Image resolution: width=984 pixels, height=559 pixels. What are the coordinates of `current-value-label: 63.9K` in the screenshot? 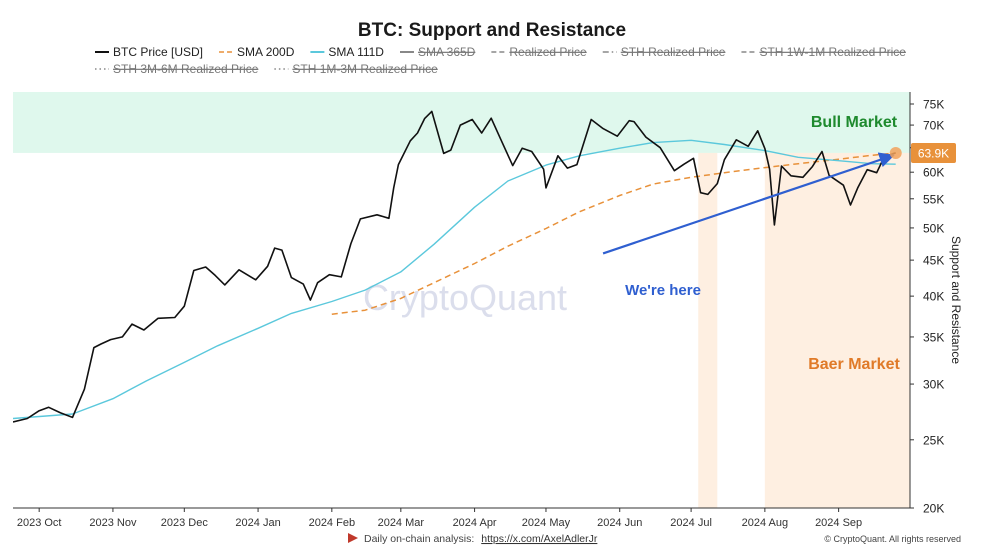 It's located at (933, 153).